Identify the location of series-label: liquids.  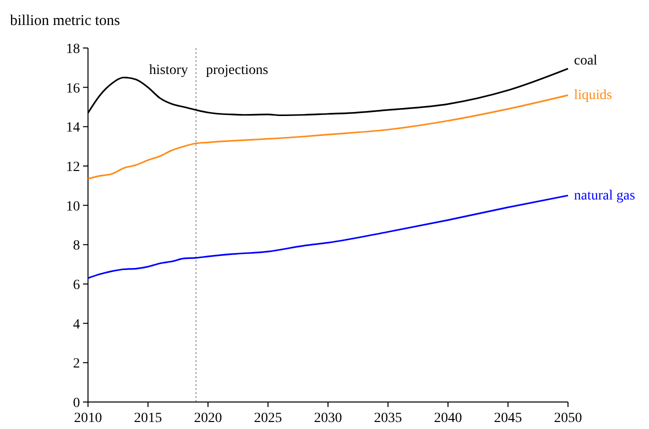
(593, 96).